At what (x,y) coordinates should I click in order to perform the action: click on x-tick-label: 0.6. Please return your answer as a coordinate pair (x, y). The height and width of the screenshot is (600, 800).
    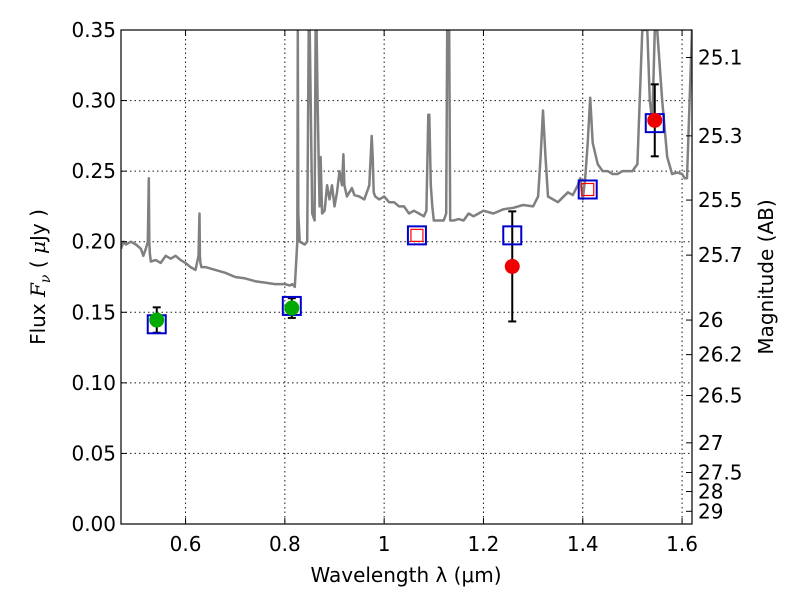
    Looking at the image, I should click on (186, 544).